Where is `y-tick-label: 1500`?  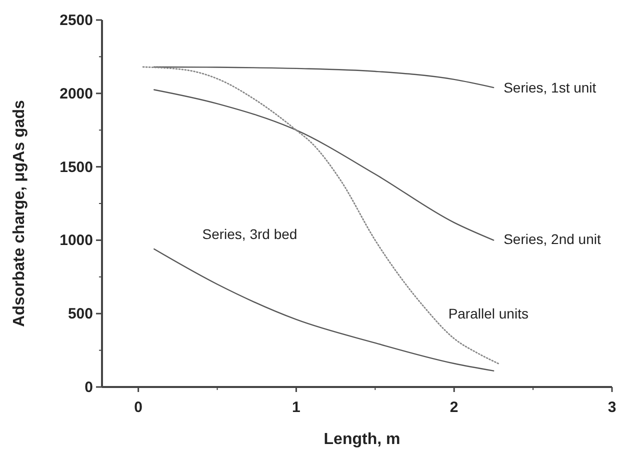
y-tick-label: 1500 is located at coordinates (76, 167).